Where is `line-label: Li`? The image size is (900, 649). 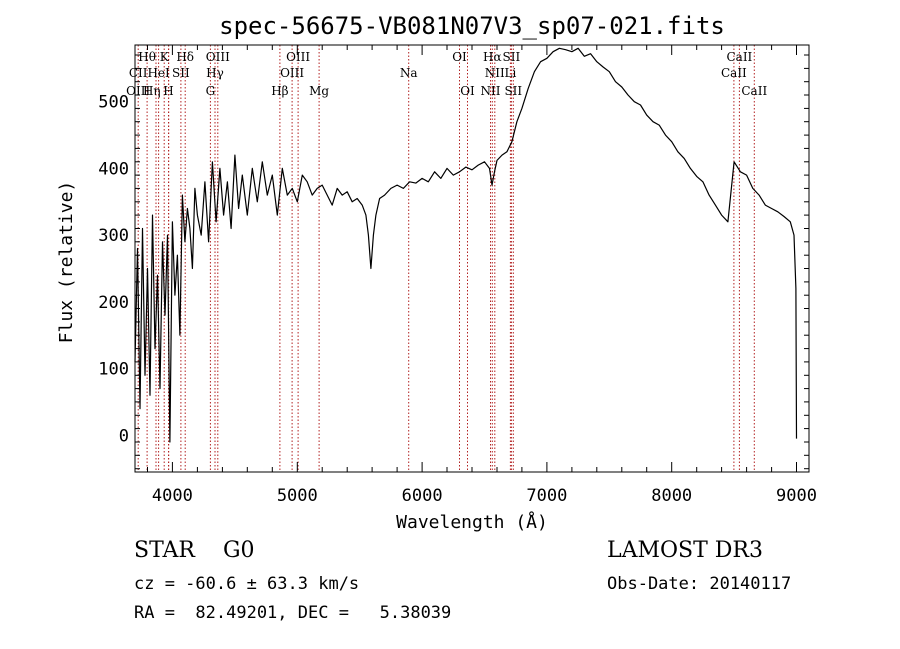 line-label: Li is located at coordinates (510, 73).